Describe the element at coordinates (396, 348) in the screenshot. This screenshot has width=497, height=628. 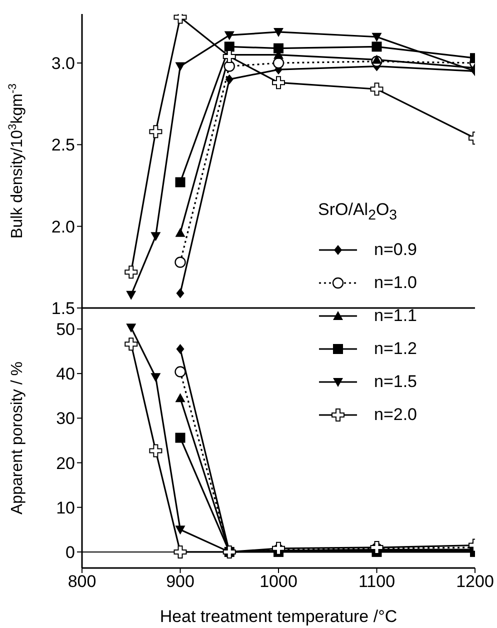
I see `legend-label: n=1.2` at that location.